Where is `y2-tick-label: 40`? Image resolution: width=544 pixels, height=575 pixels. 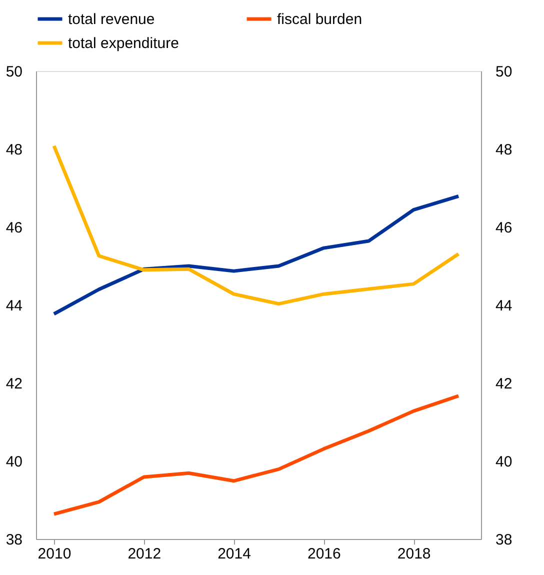
y2-tick-label: 40 is located at coordinates (504, 462).